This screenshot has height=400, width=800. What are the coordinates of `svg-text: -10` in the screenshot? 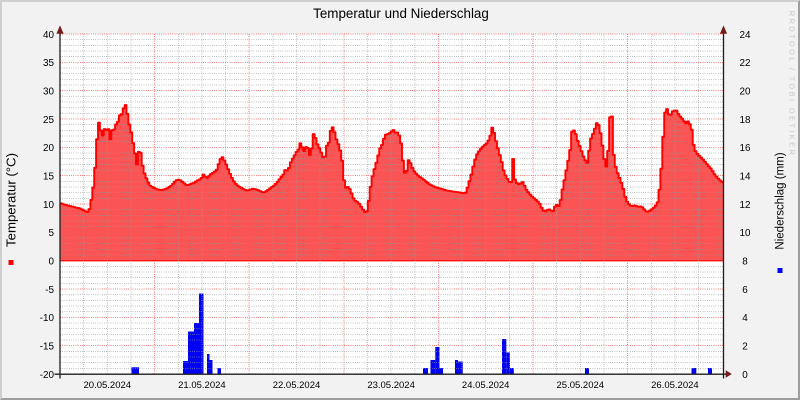 It's located at (47, 318).